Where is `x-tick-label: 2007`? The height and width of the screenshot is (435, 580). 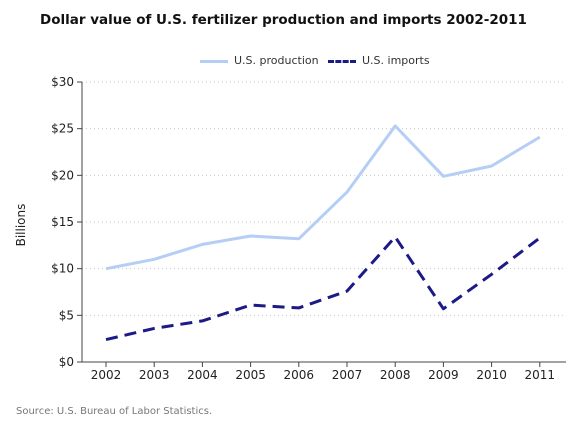 x-tick-label: 2007 is located at coordinates (347, 375).